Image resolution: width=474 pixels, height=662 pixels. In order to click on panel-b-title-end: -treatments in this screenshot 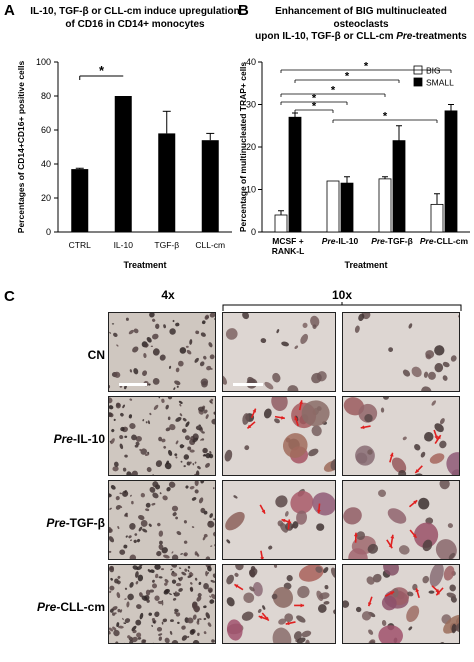, I will do `click(439, 36)`.